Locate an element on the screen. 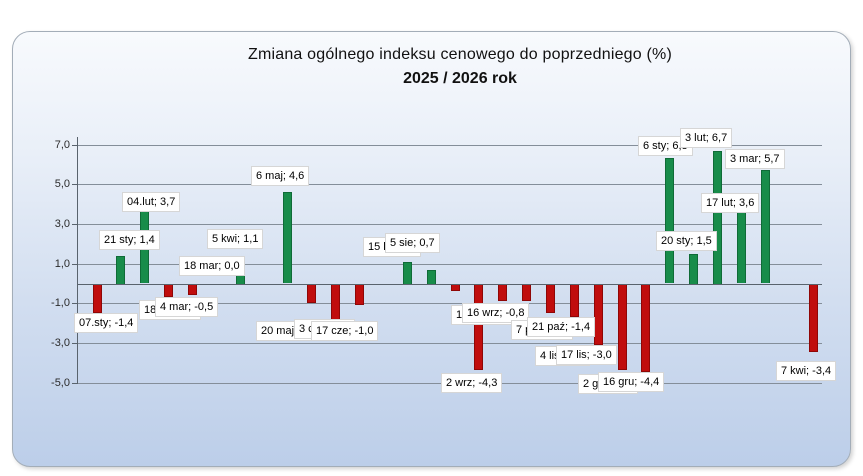  bar-17-lis is located at coordinates (598, 315).